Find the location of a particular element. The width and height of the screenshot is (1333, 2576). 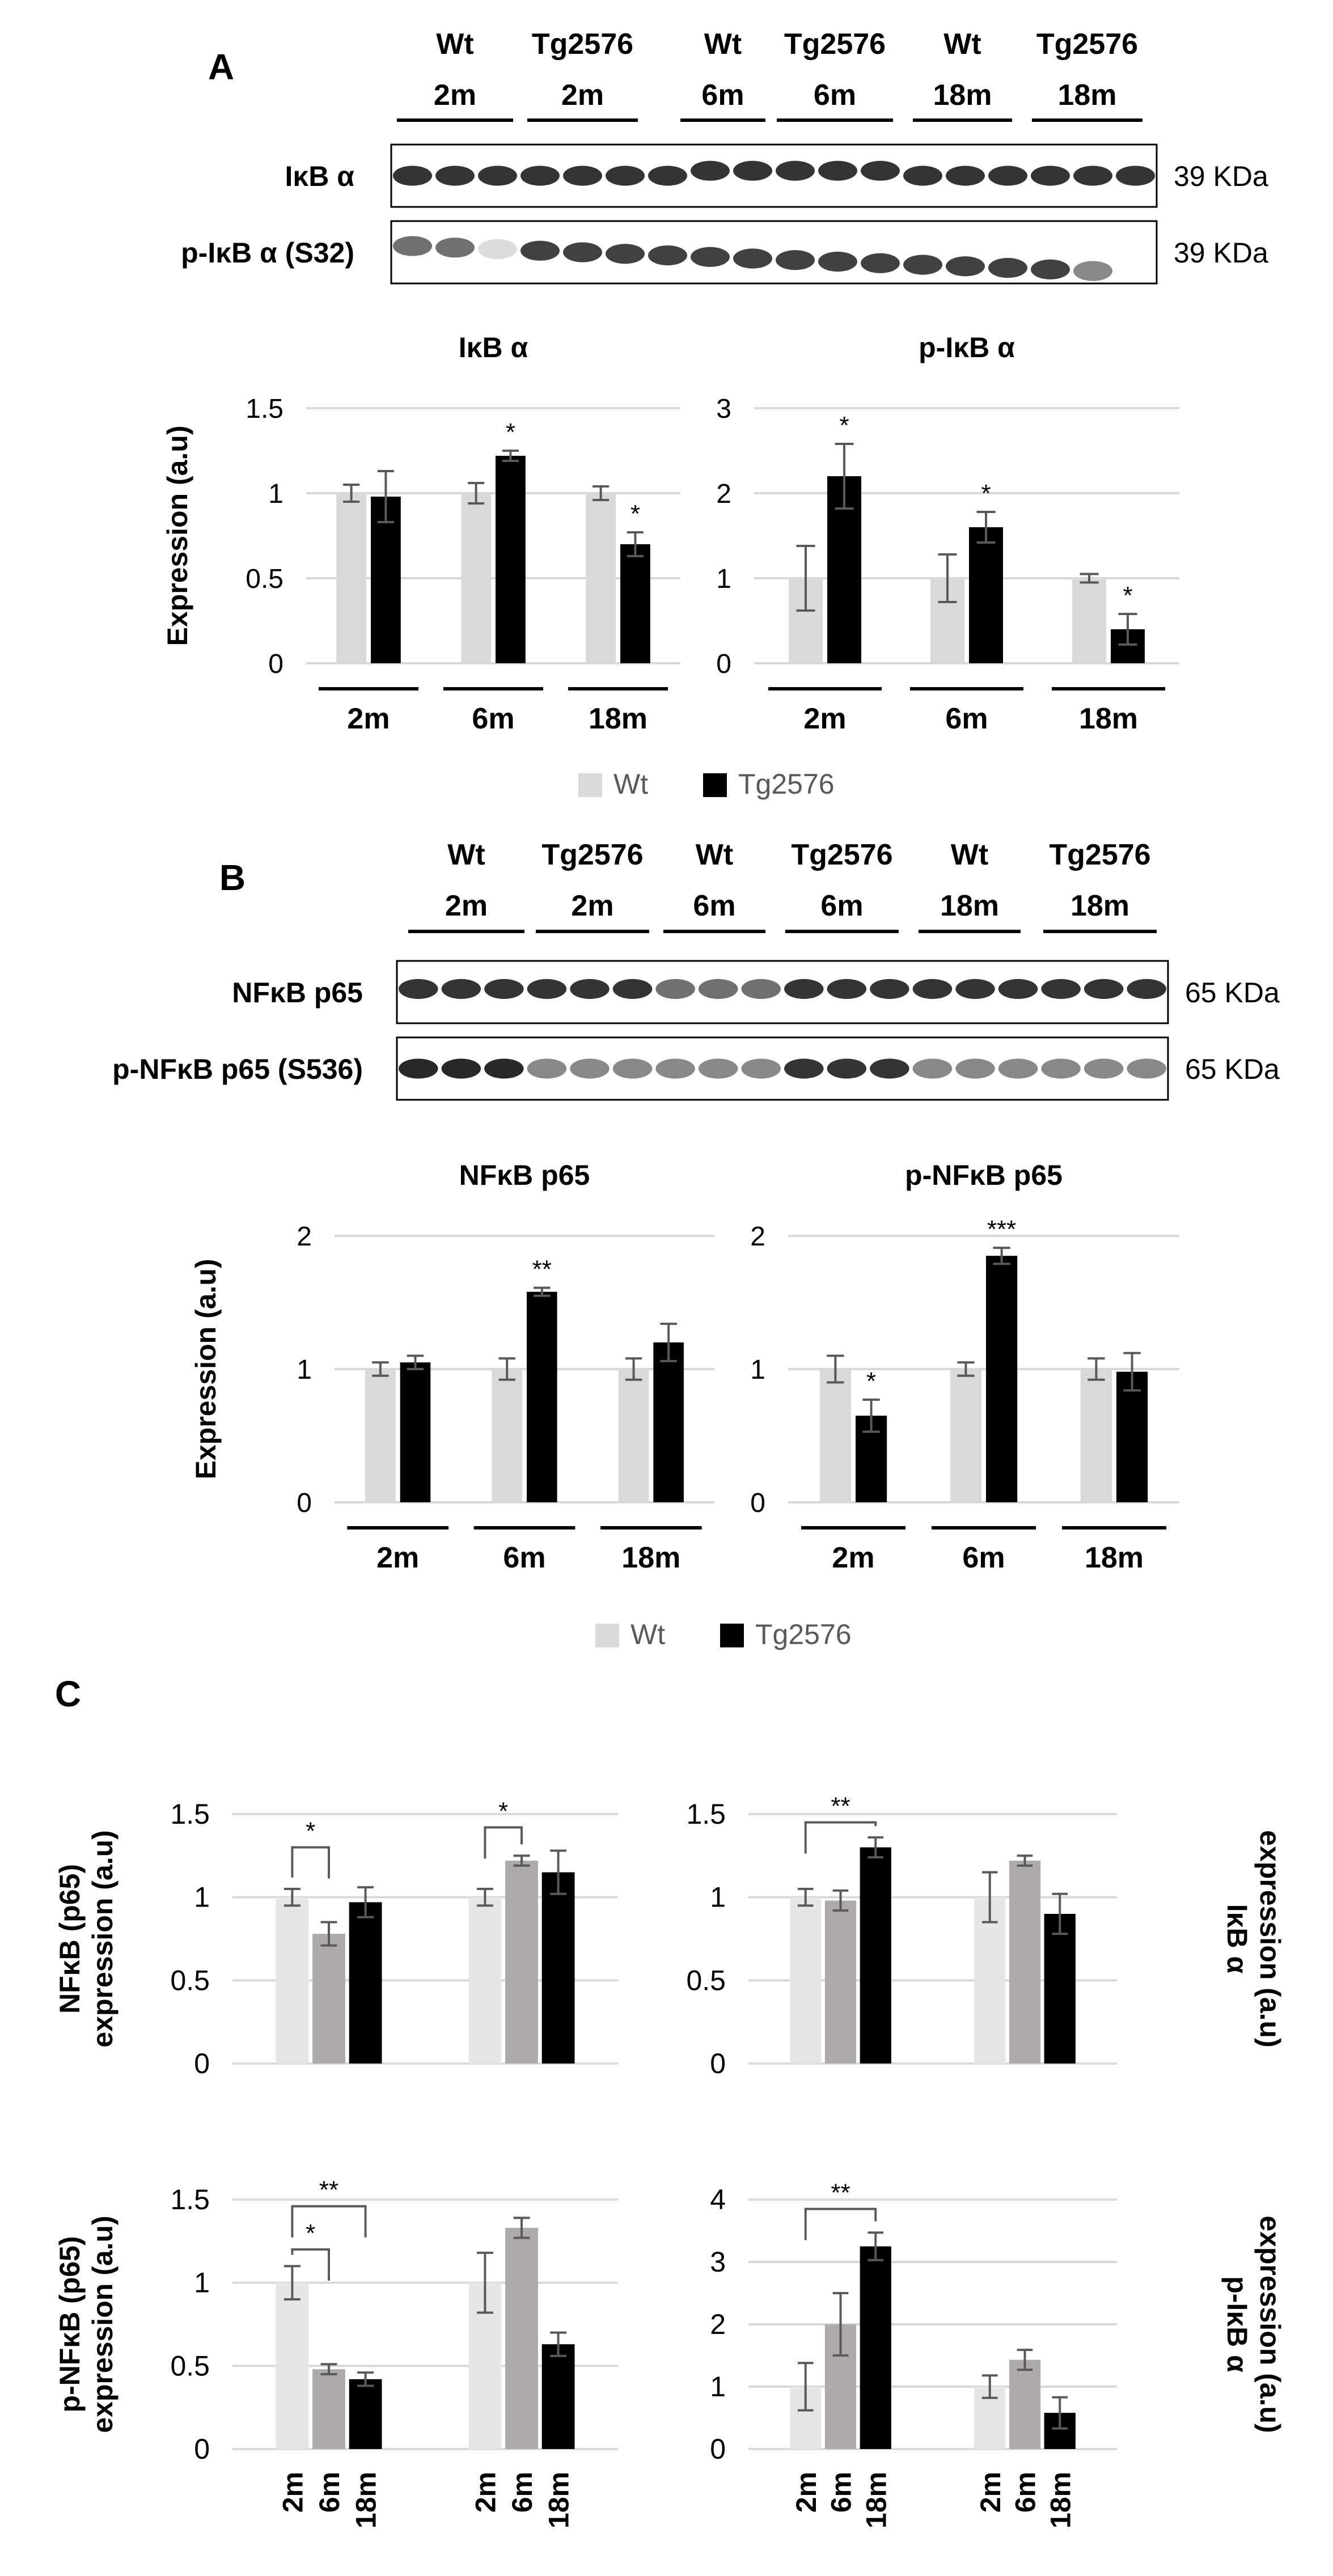

blot-label: NFκB p65 is located at coordinates (297, 993).